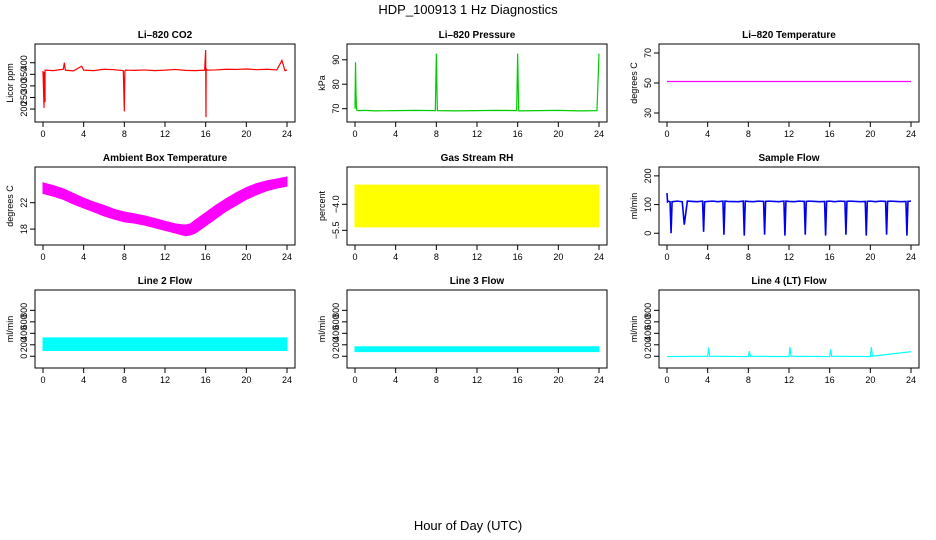 Image resolution: width=936 pixels, height=540 pixels. Describe the element at coordinates (24, 85) in the screenshot. I see `y-tick-label: 300` at that location.